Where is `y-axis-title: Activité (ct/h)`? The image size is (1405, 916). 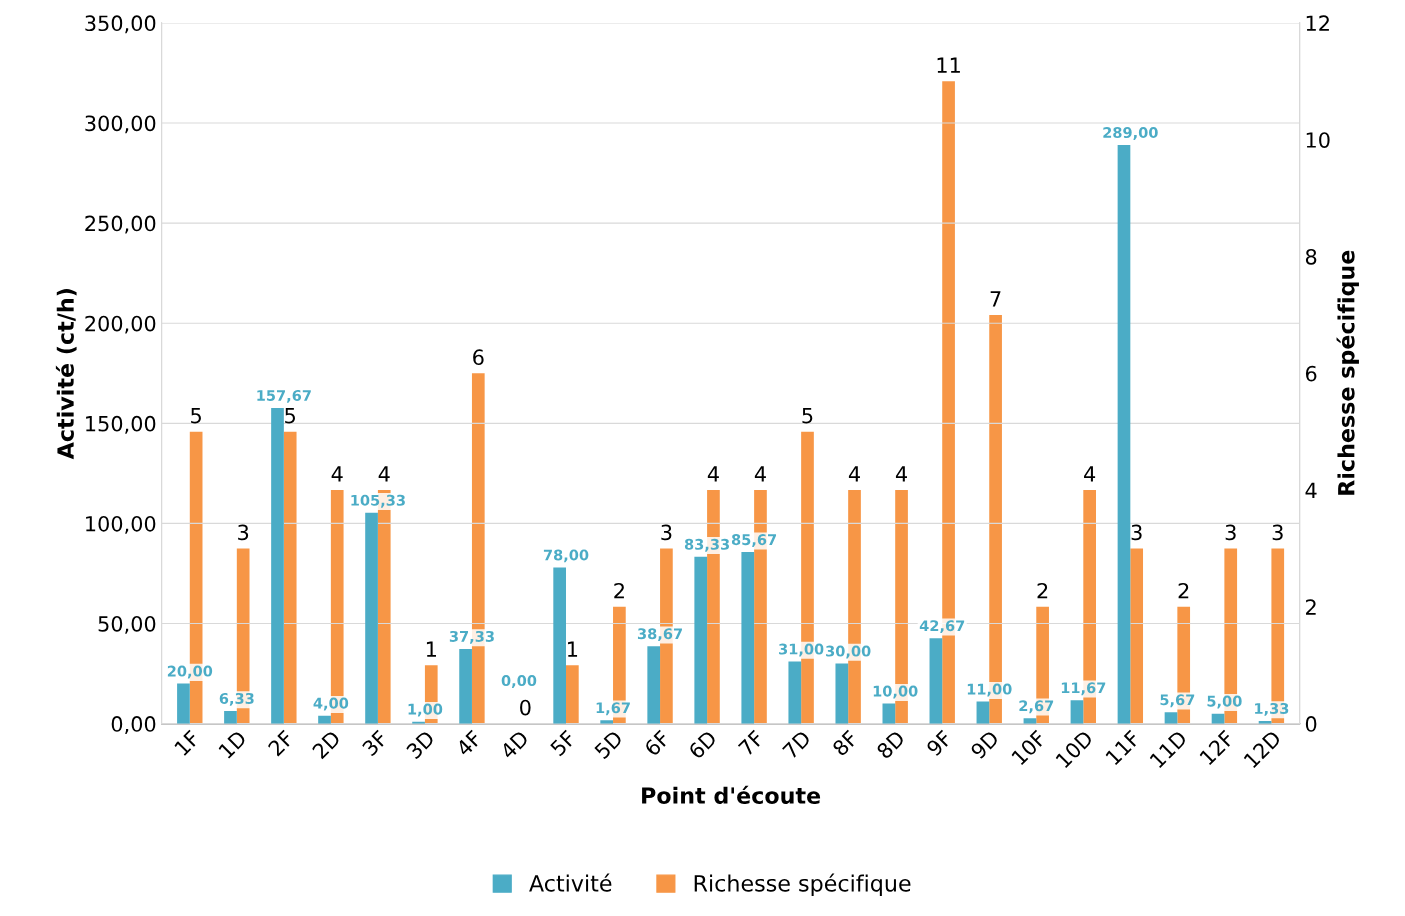 y-axis-title: Activité (ct/h) is located at coordinates (66, 374).